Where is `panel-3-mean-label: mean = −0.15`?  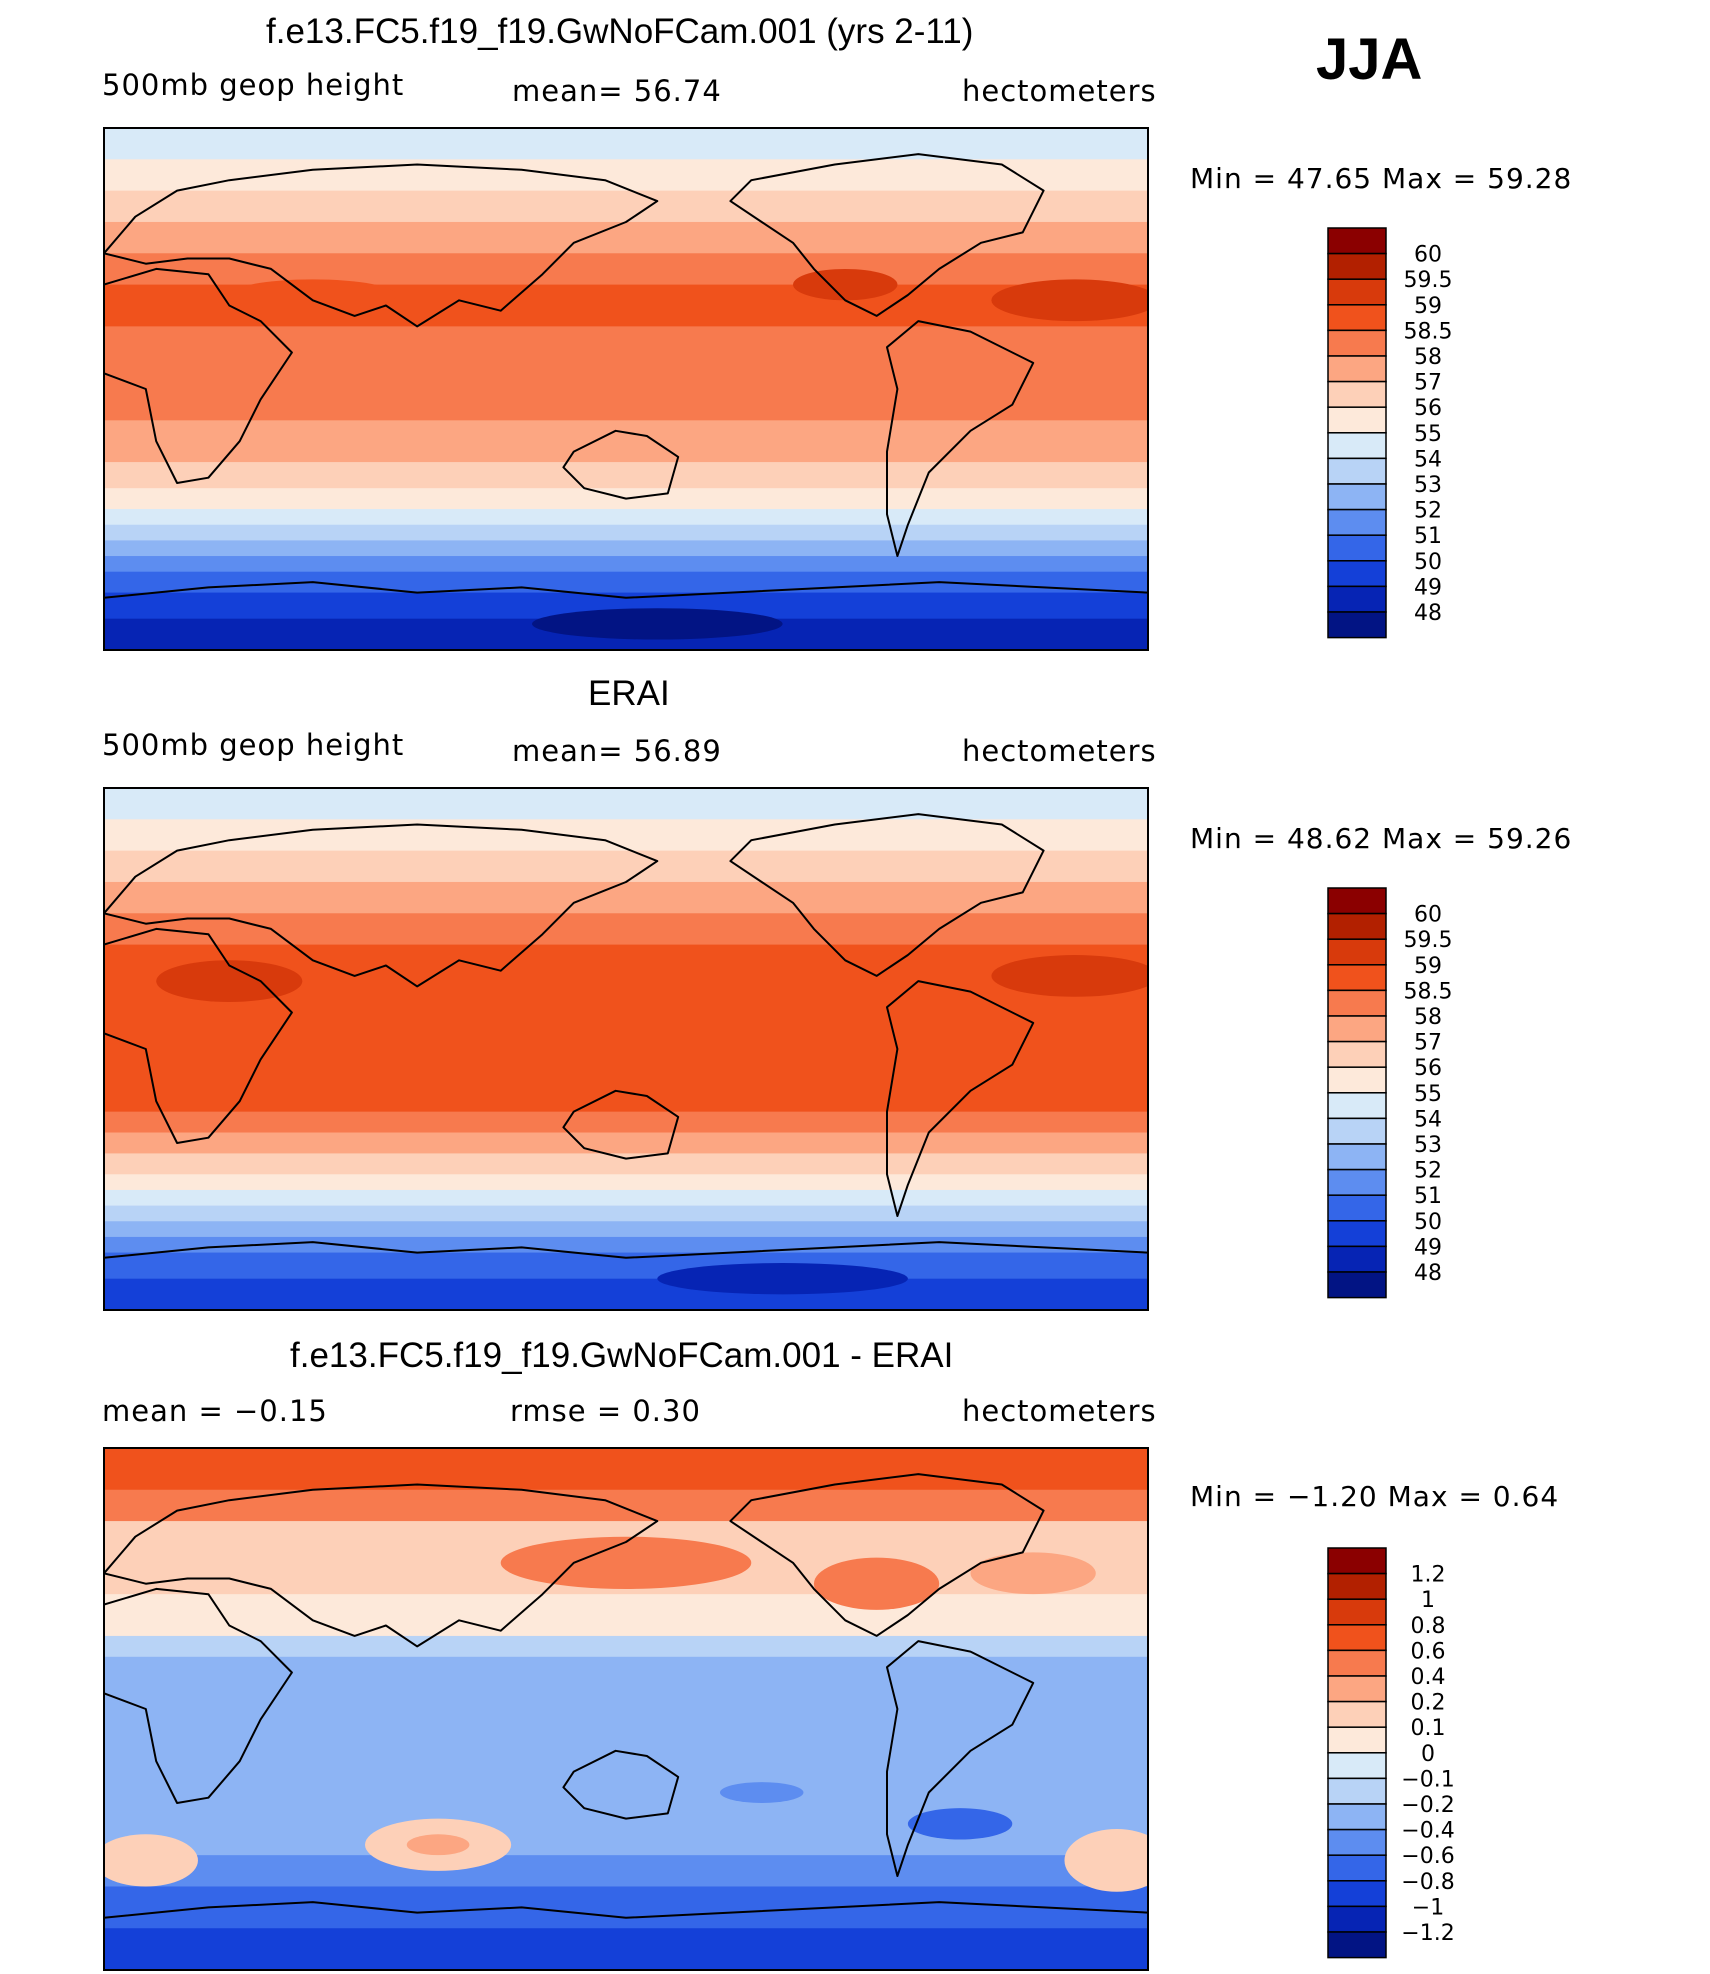
panel-3-mean-label: mean = −0.15 is located at coordinates (215, 1411).